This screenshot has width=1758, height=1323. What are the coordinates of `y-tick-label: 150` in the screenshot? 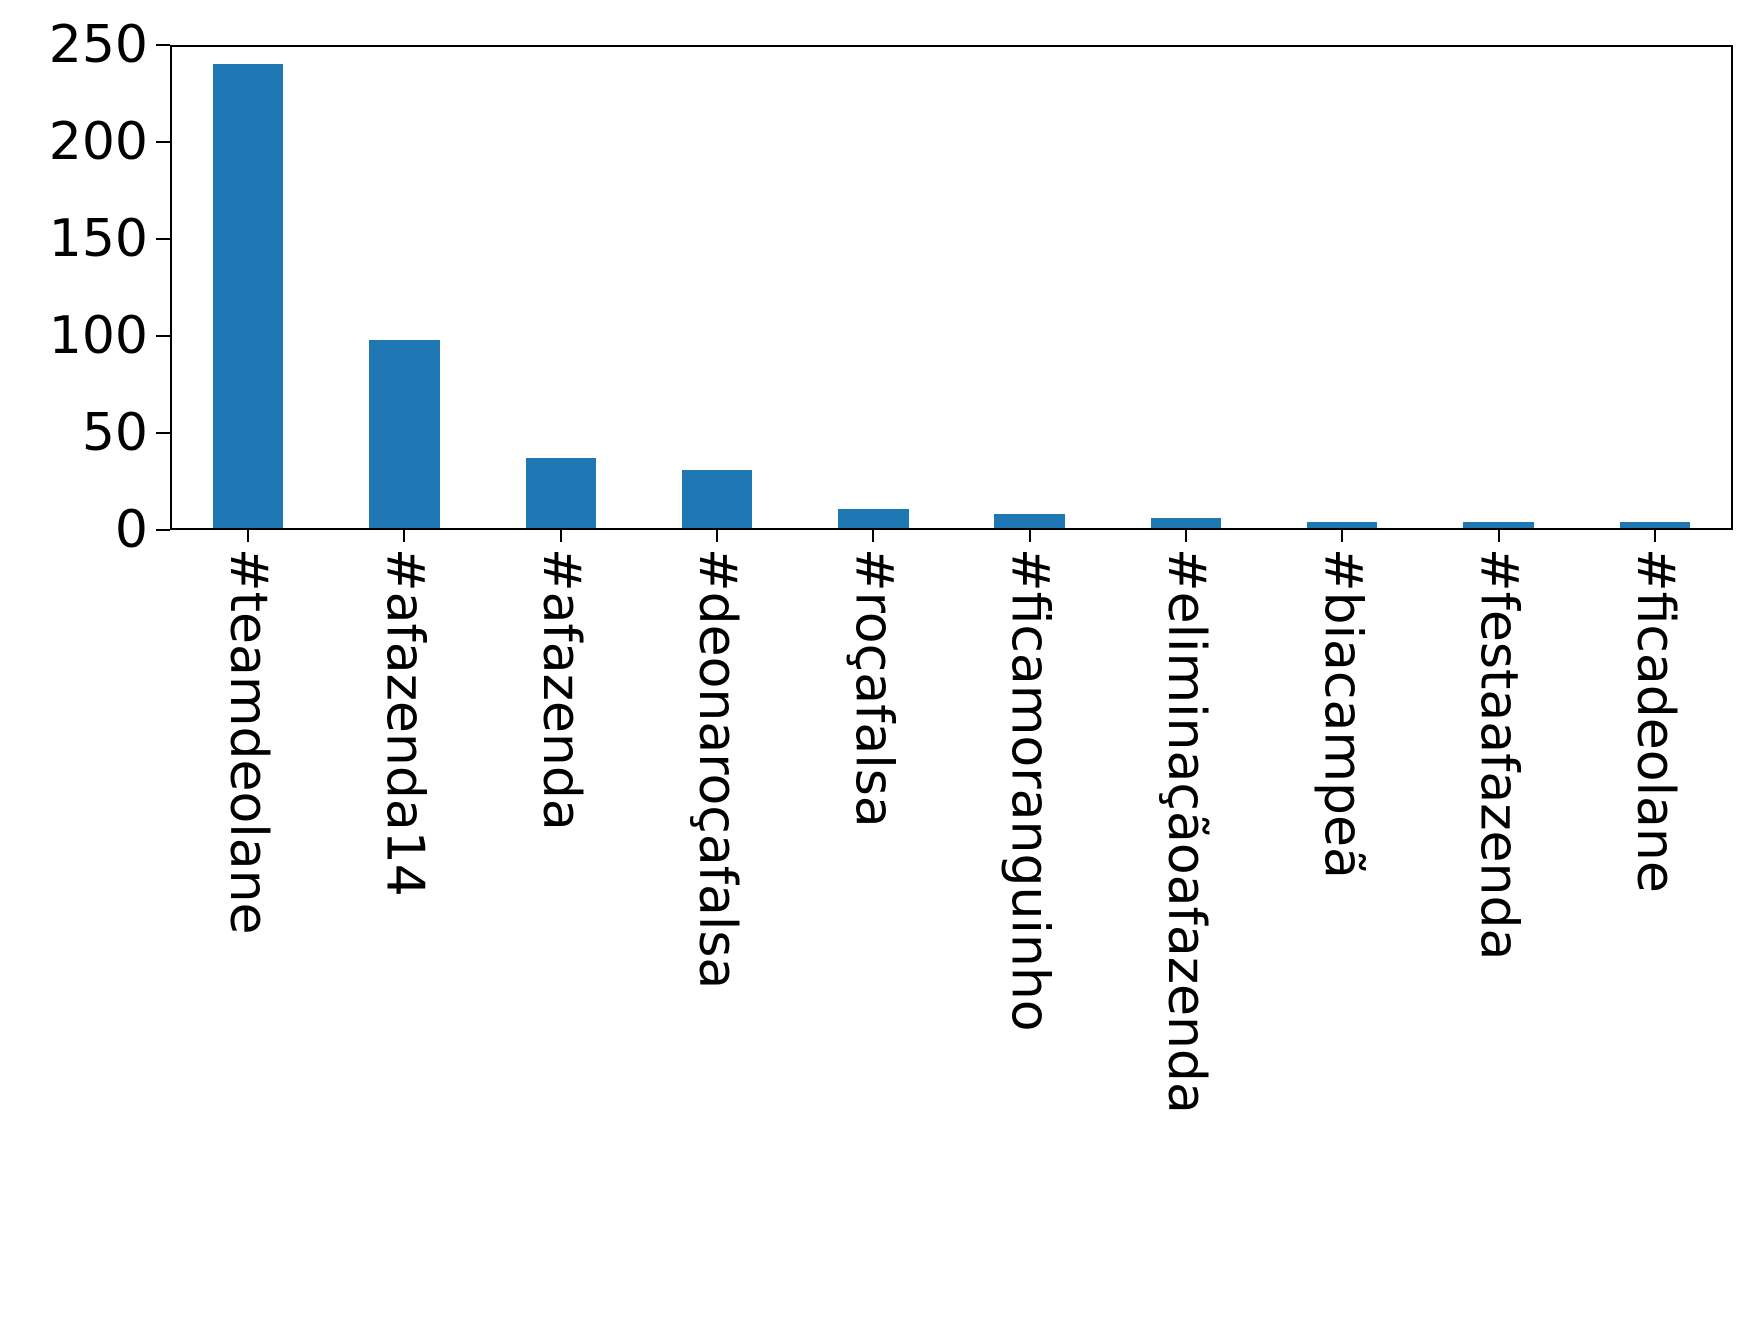 It's located at (98, 239).